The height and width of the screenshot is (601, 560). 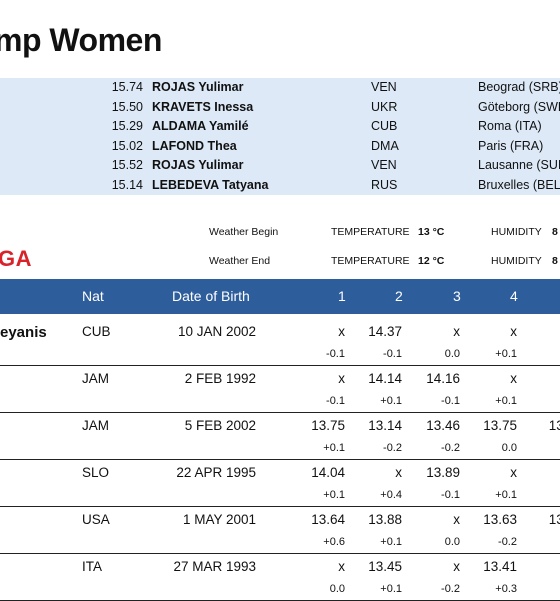 I want to click on humidity-end-value: 8, so click(x=555, y=261).